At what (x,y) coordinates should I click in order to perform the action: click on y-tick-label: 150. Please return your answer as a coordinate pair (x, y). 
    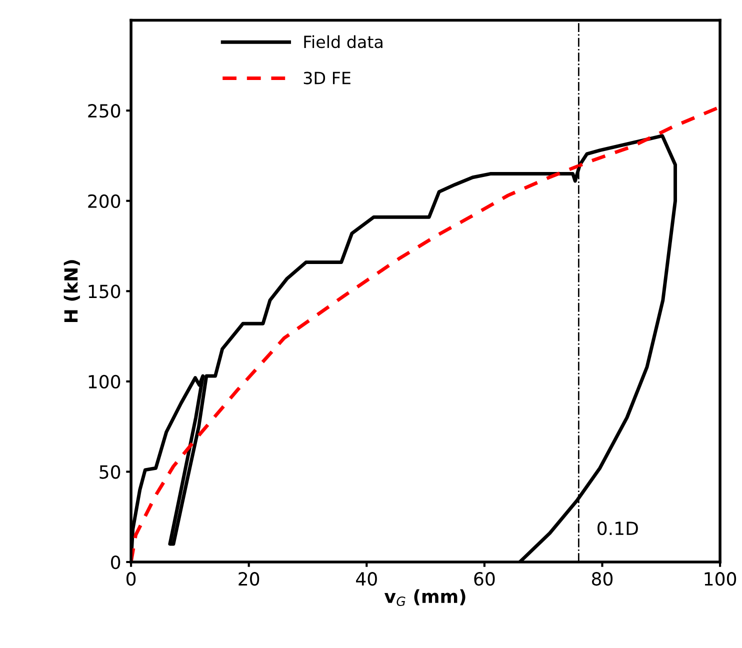
    Looking at the image, I should click on (104, 291).